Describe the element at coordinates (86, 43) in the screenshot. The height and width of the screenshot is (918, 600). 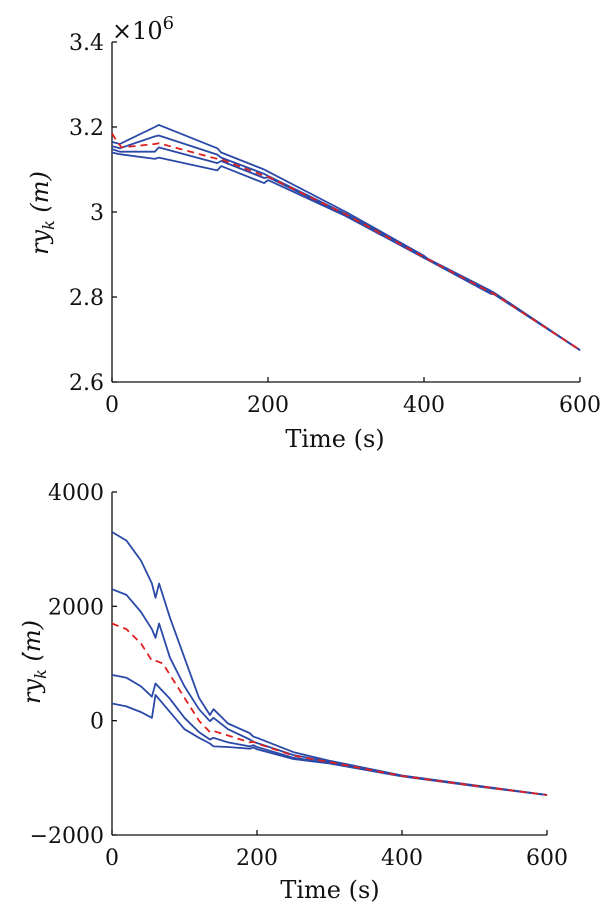
I see `y-tick-label: 3.4` at that location.